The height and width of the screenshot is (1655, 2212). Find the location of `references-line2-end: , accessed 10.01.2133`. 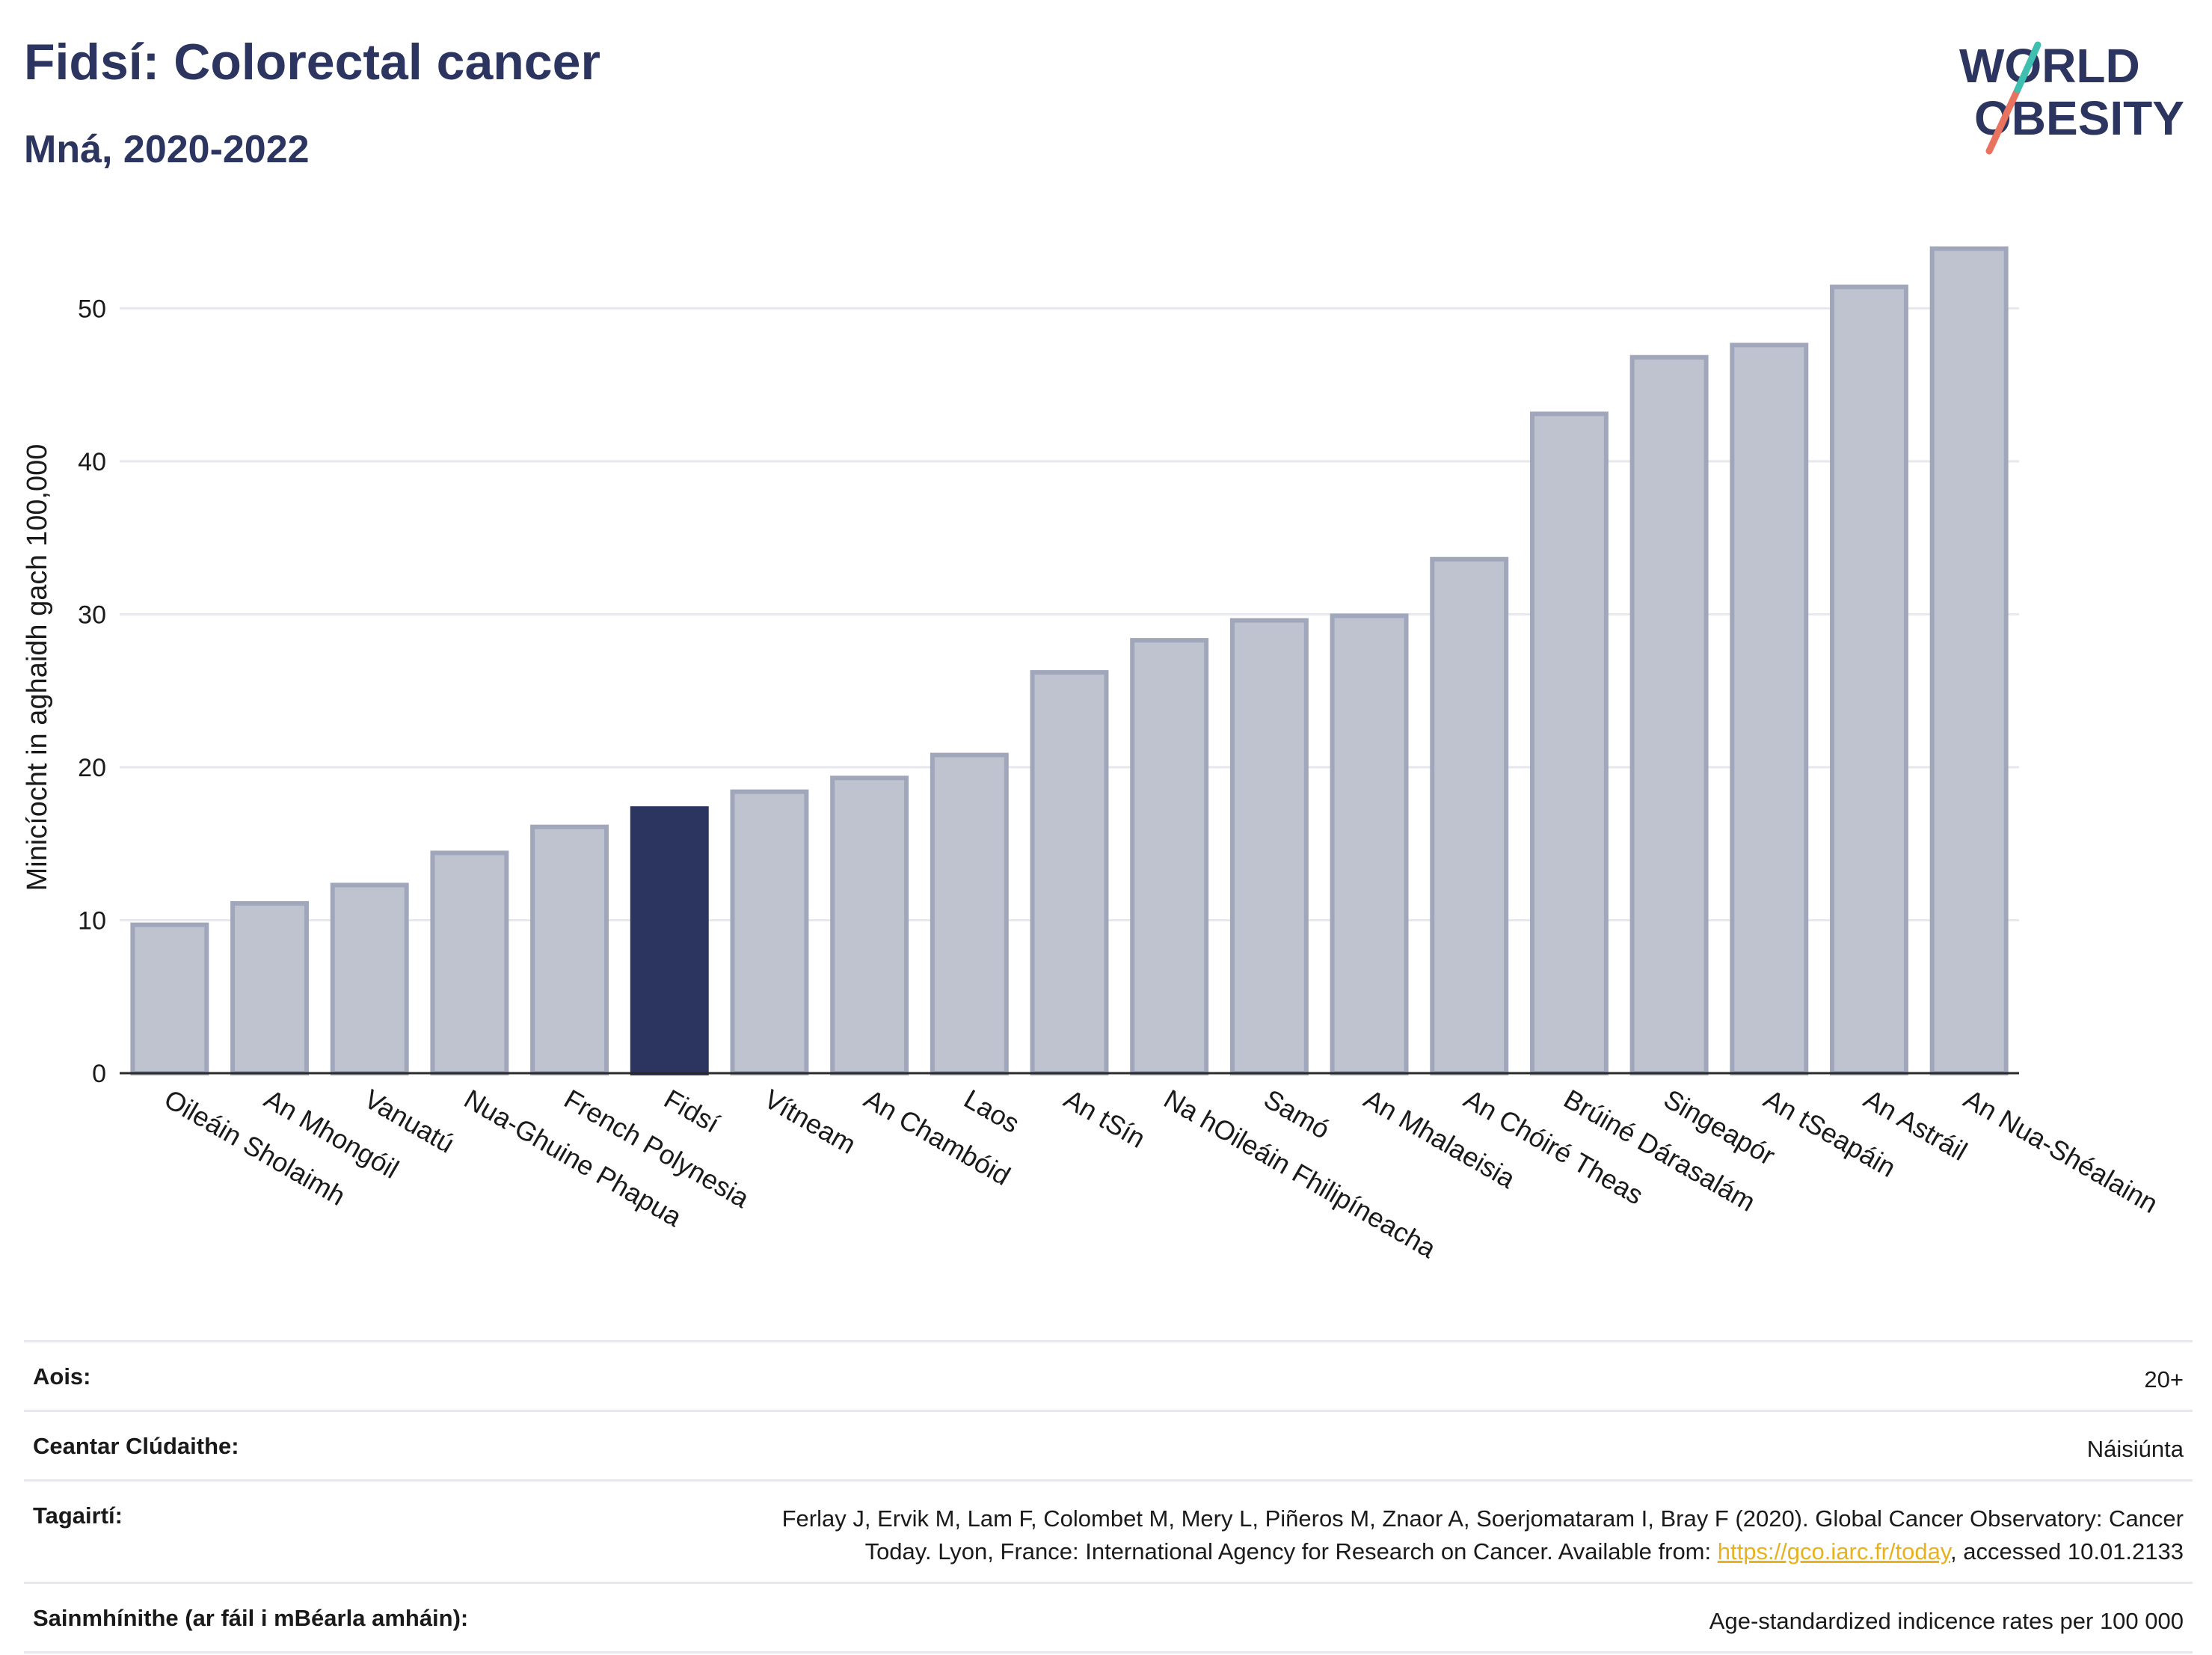

references-line2-end: , accessed 10.01.2133 is located at coordinates (2067, 1551).